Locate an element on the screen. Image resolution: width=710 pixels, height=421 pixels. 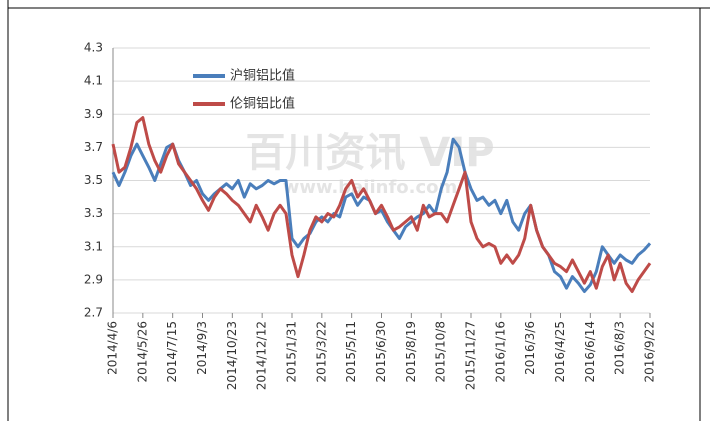
x-tick-label: 2014/5/26 is located at coordinates (142, 352).